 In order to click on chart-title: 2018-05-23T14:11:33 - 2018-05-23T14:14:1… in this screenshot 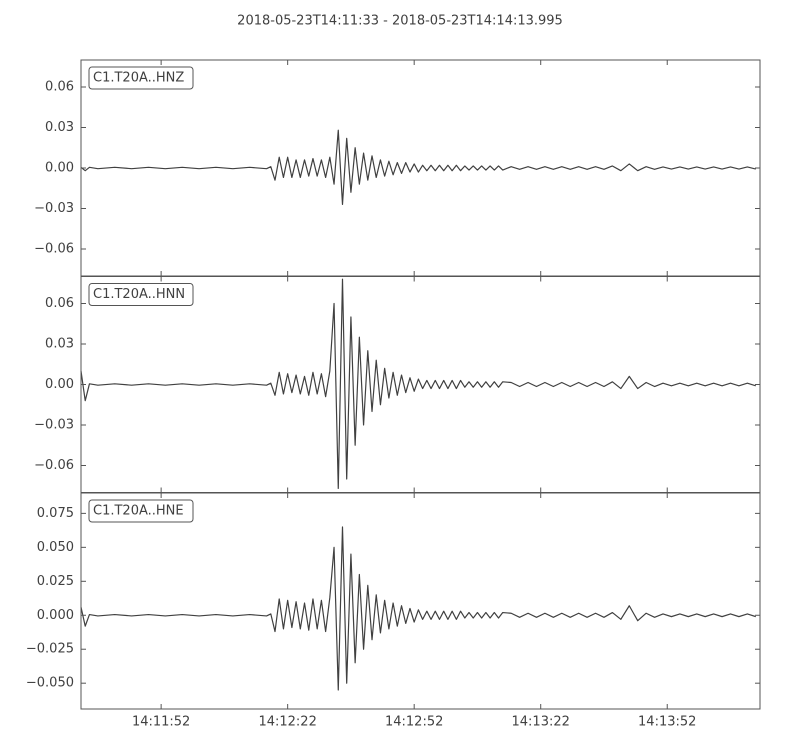, I will do `click(400, 21)`.